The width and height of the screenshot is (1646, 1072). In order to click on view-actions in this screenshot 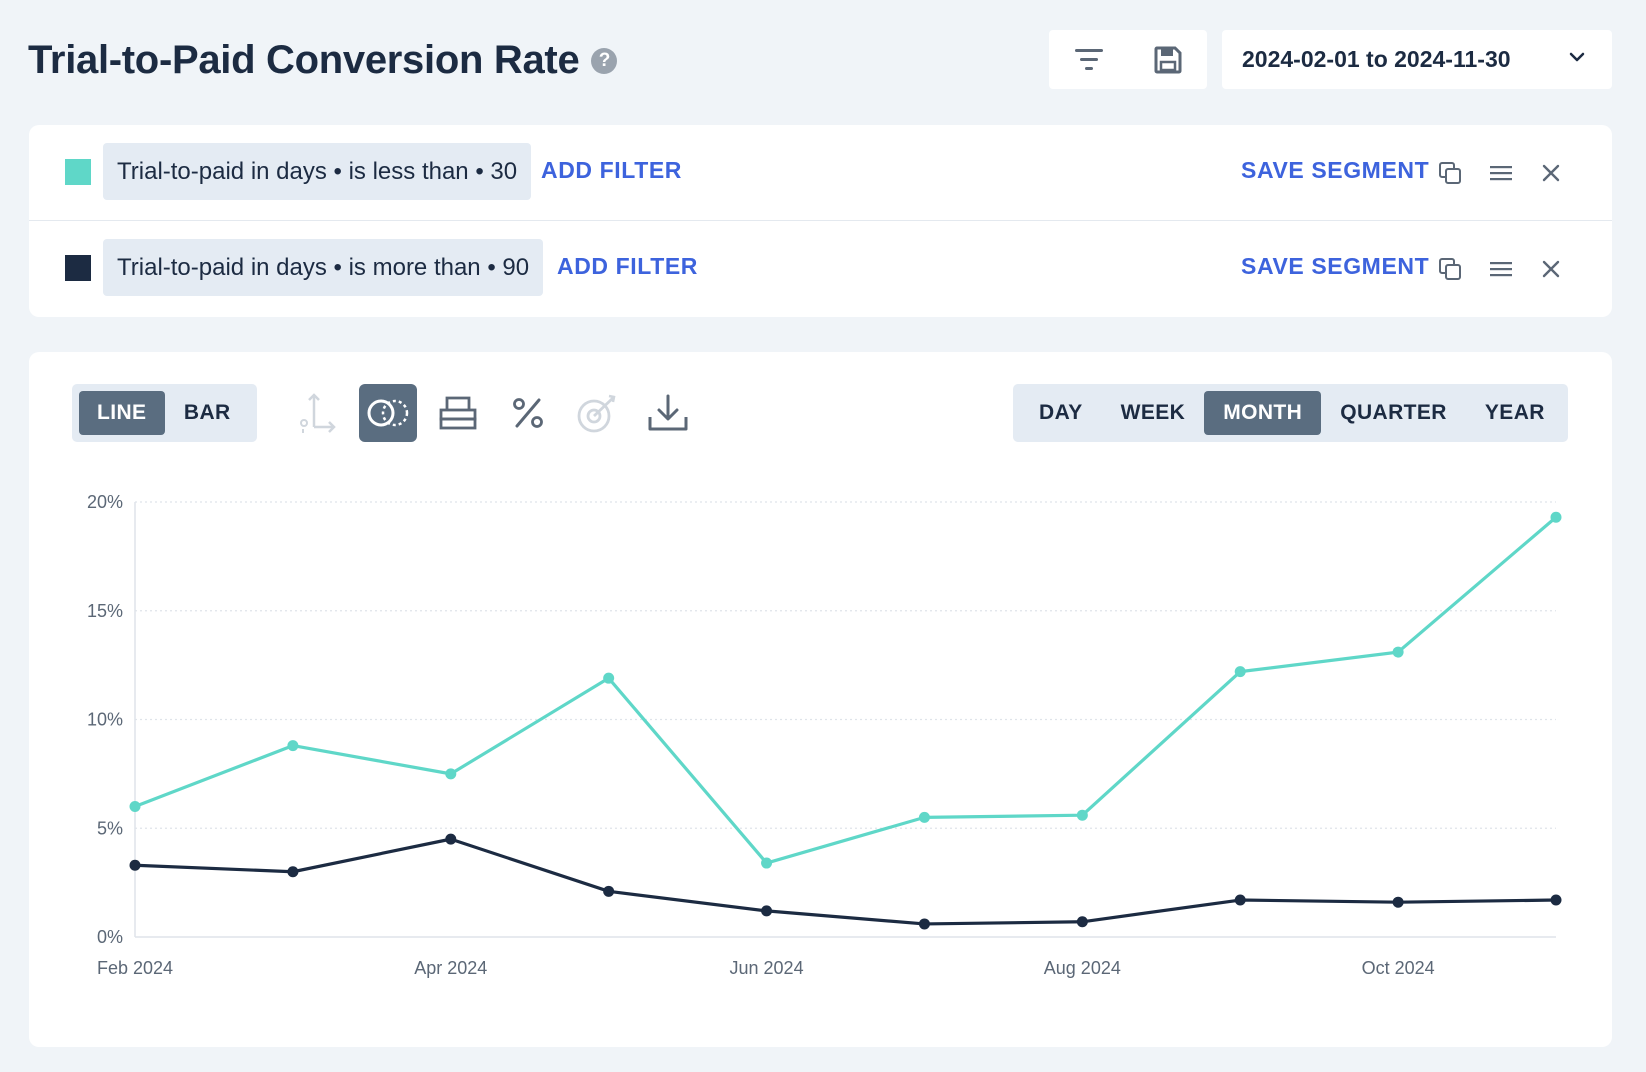, I will do `click(1128, 59)`.